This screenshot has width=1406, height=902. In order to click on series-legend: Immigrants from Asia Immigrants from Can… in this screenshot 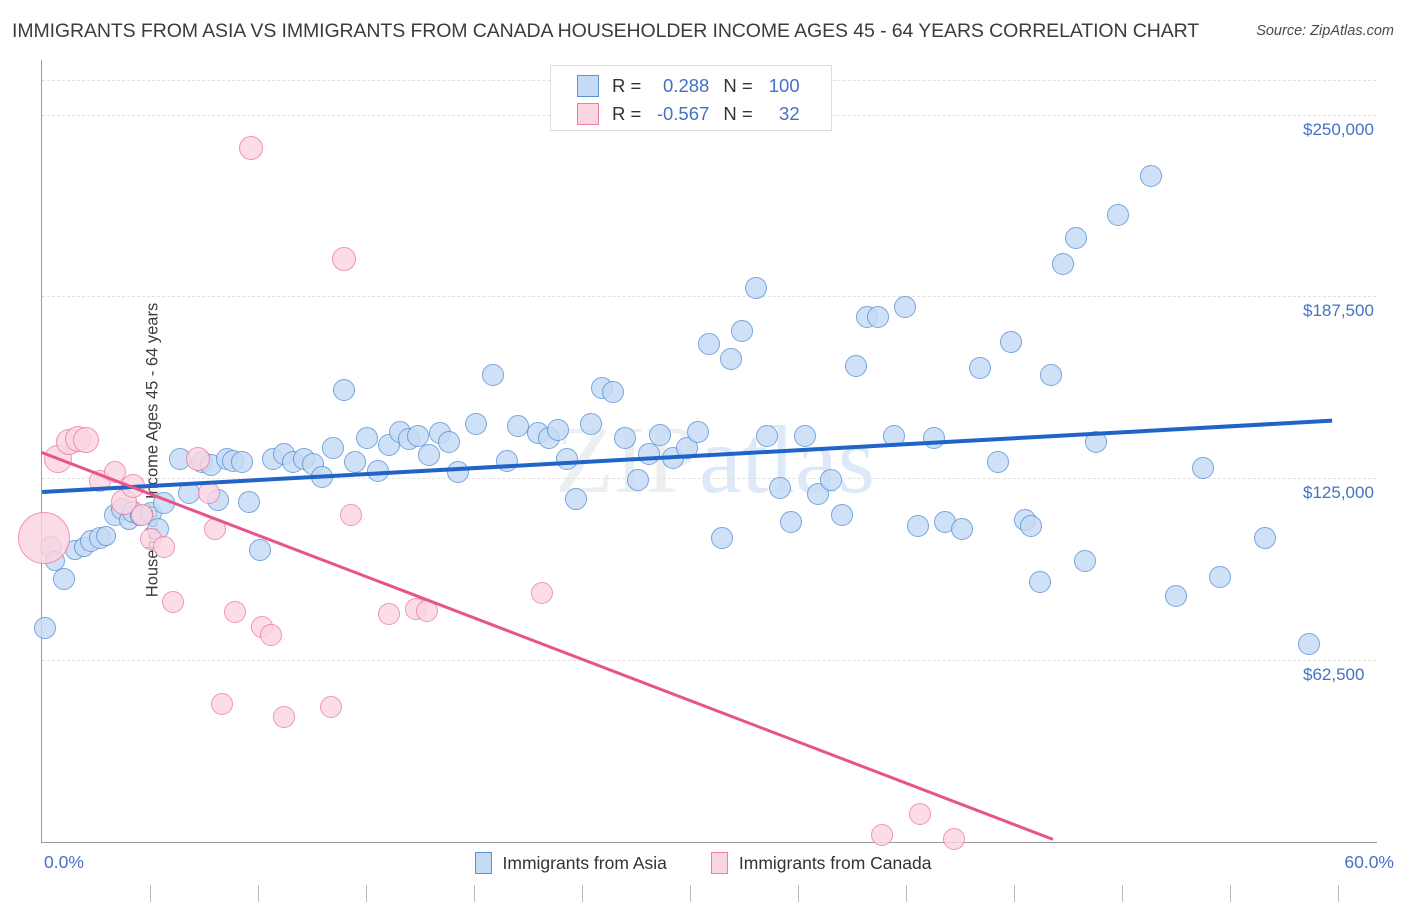, I will do `click(703, 863)`.